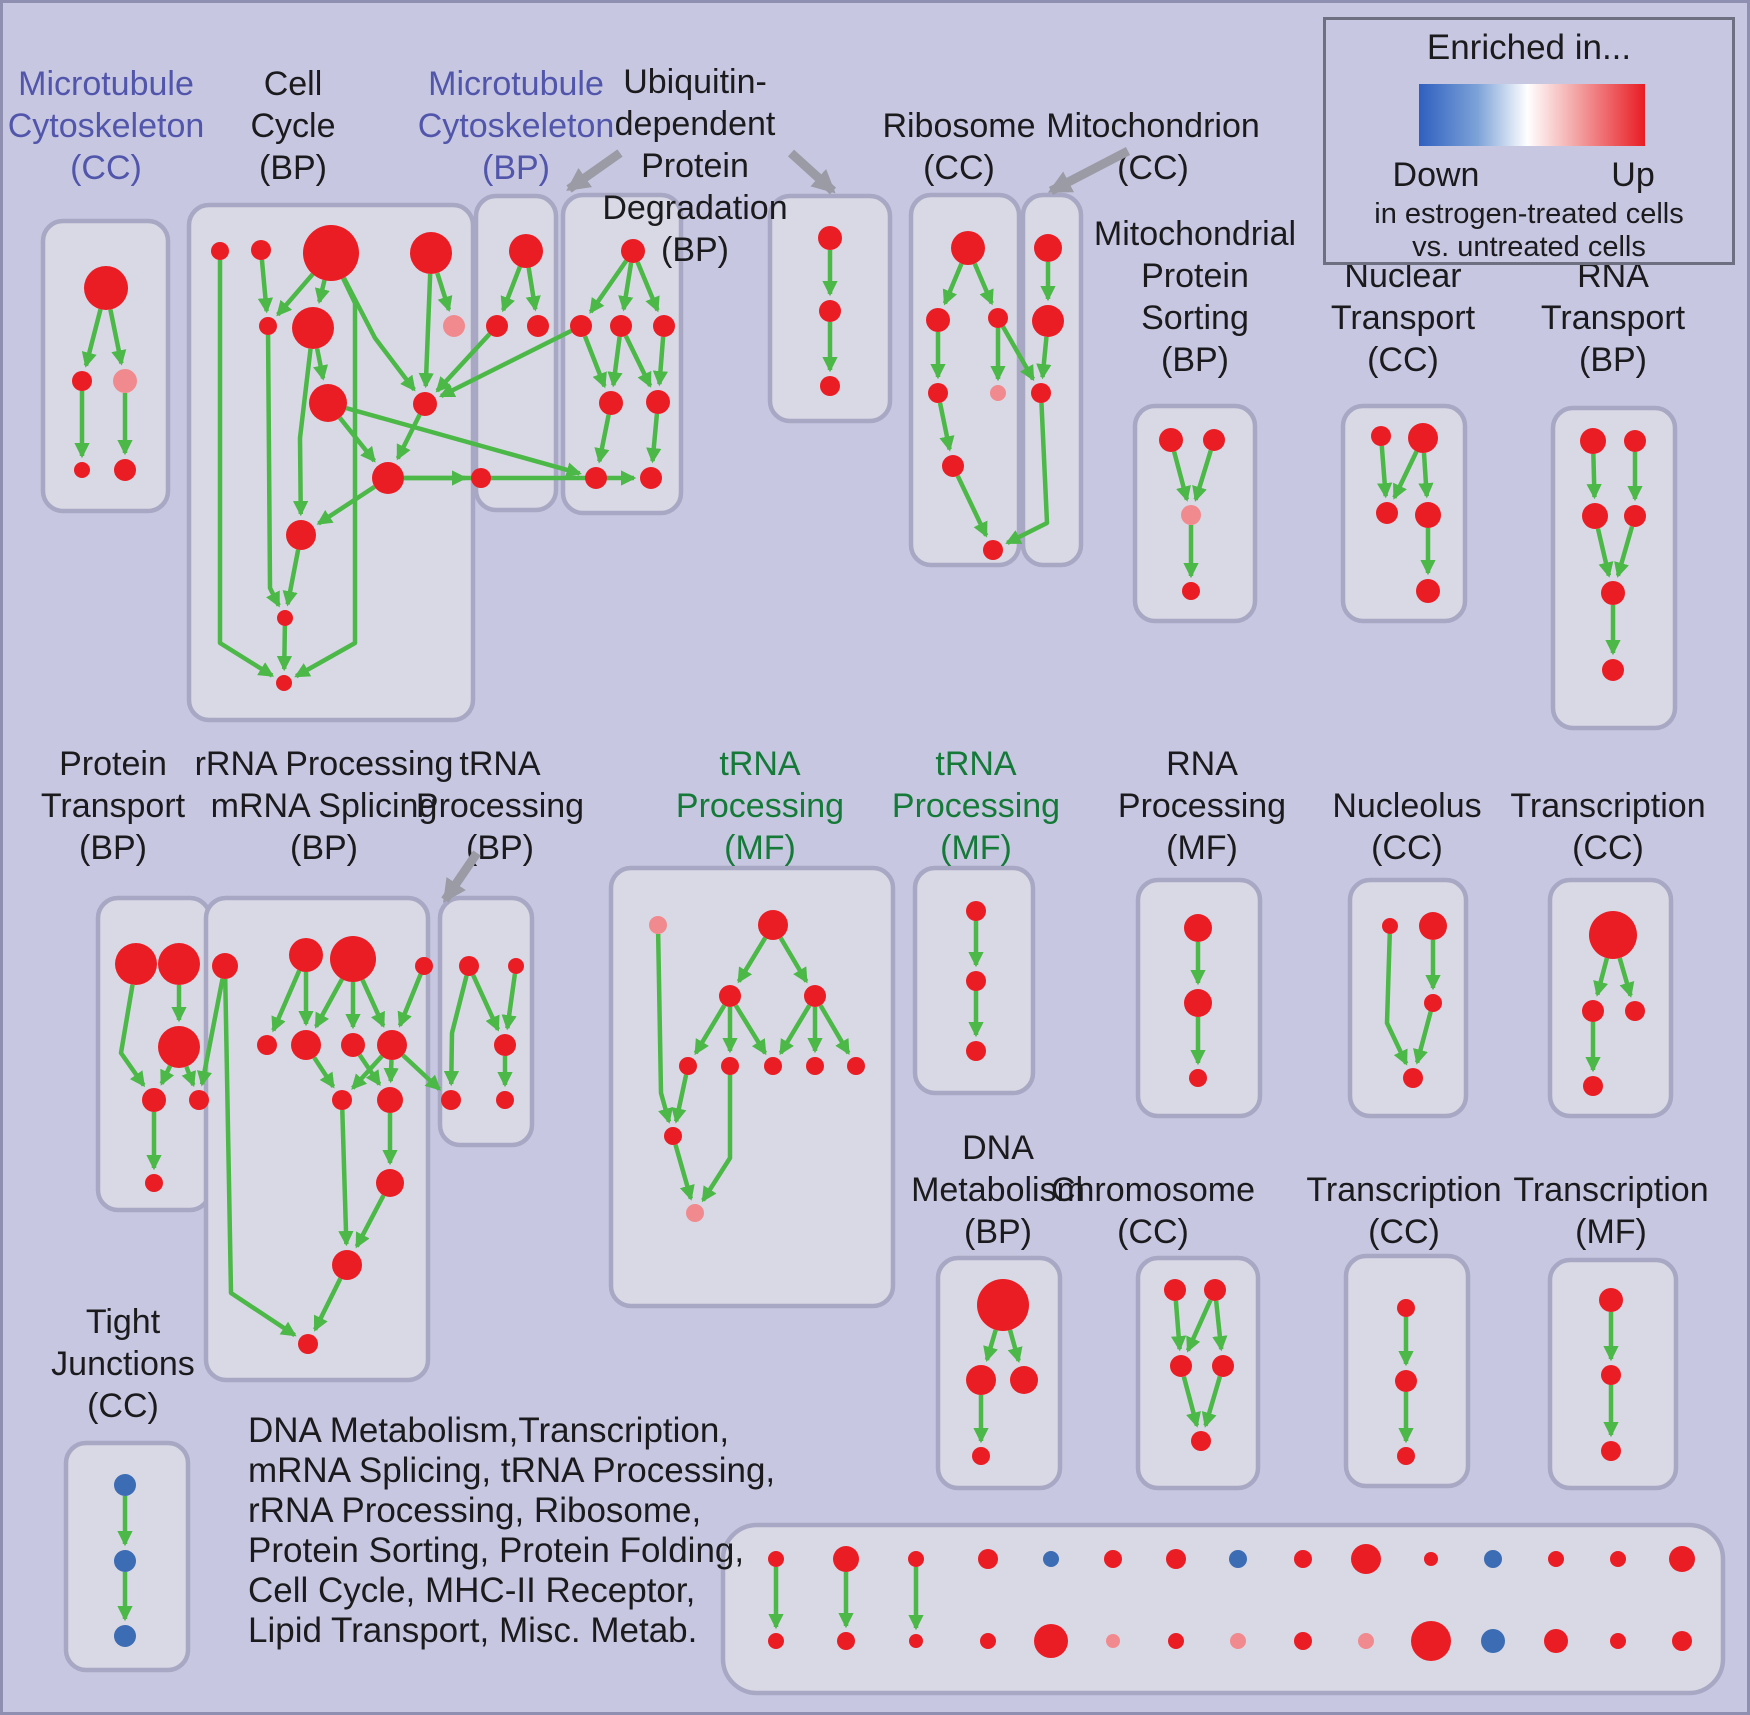 Image resolution: width=1750 pixels, height=1715 pixels. What do you see at coordinates (472, 1590) in the screenshot?
I see `note-line: Cell Cycle, MHC-II Receptor,` at bounding box center [472, 1590].